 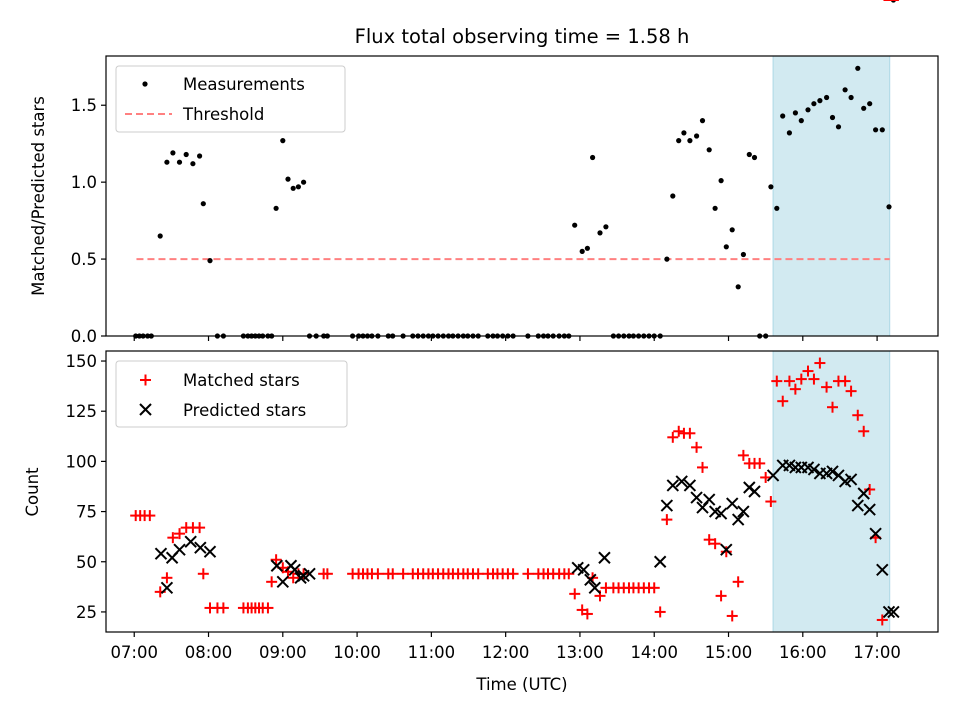 I want to click on bottom-y-tick-label: 50, so click(x=86, y=562).